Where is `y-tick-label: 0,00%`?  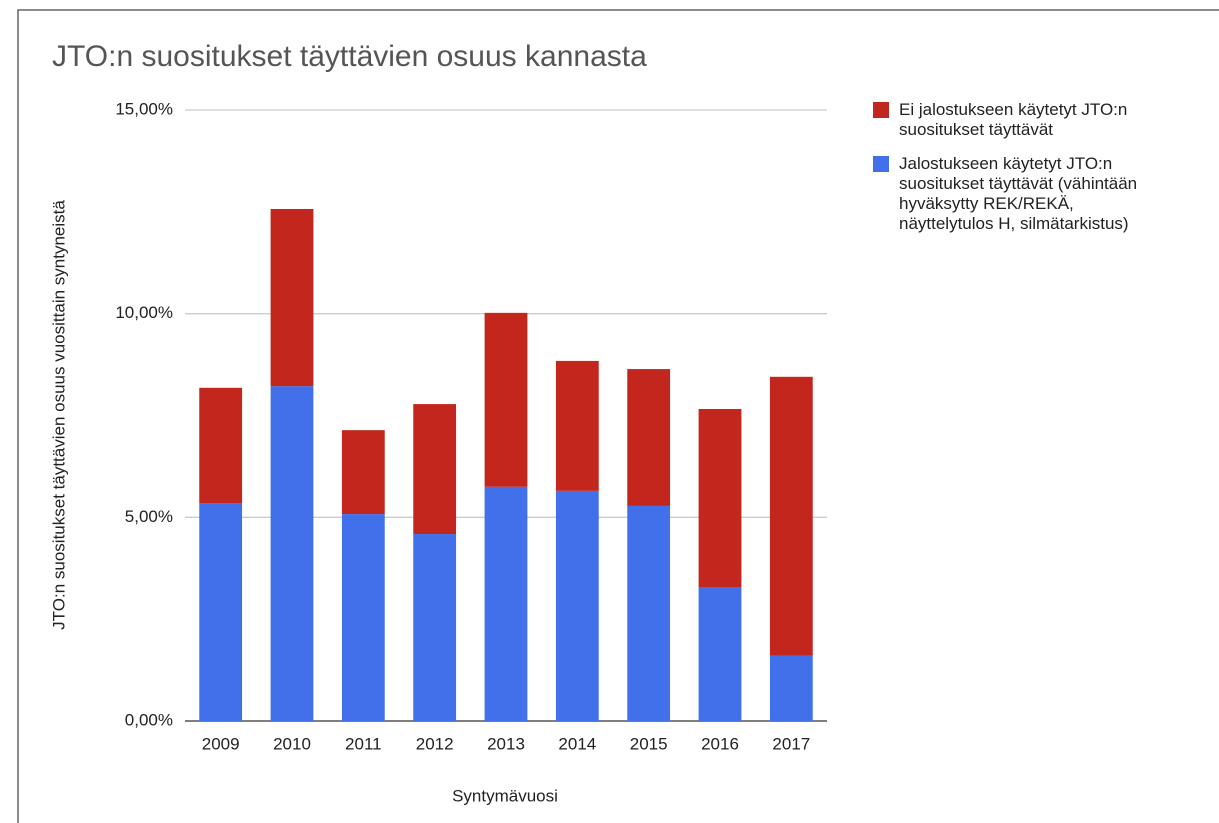
y-tick-label: 0,00% is located at coordinates (149, 719).